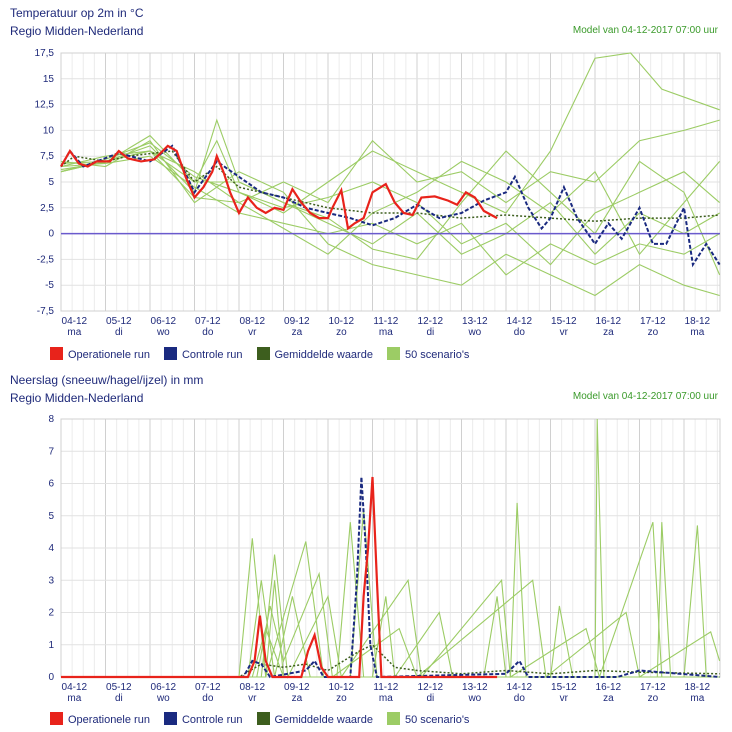 The width and height of the screenshot is (732, 732). What do you see at coordinates (77, 13) in the screenshot?
I see `temp-title: Temperatuur op 2m in °C` at bounding box center [77, 13].